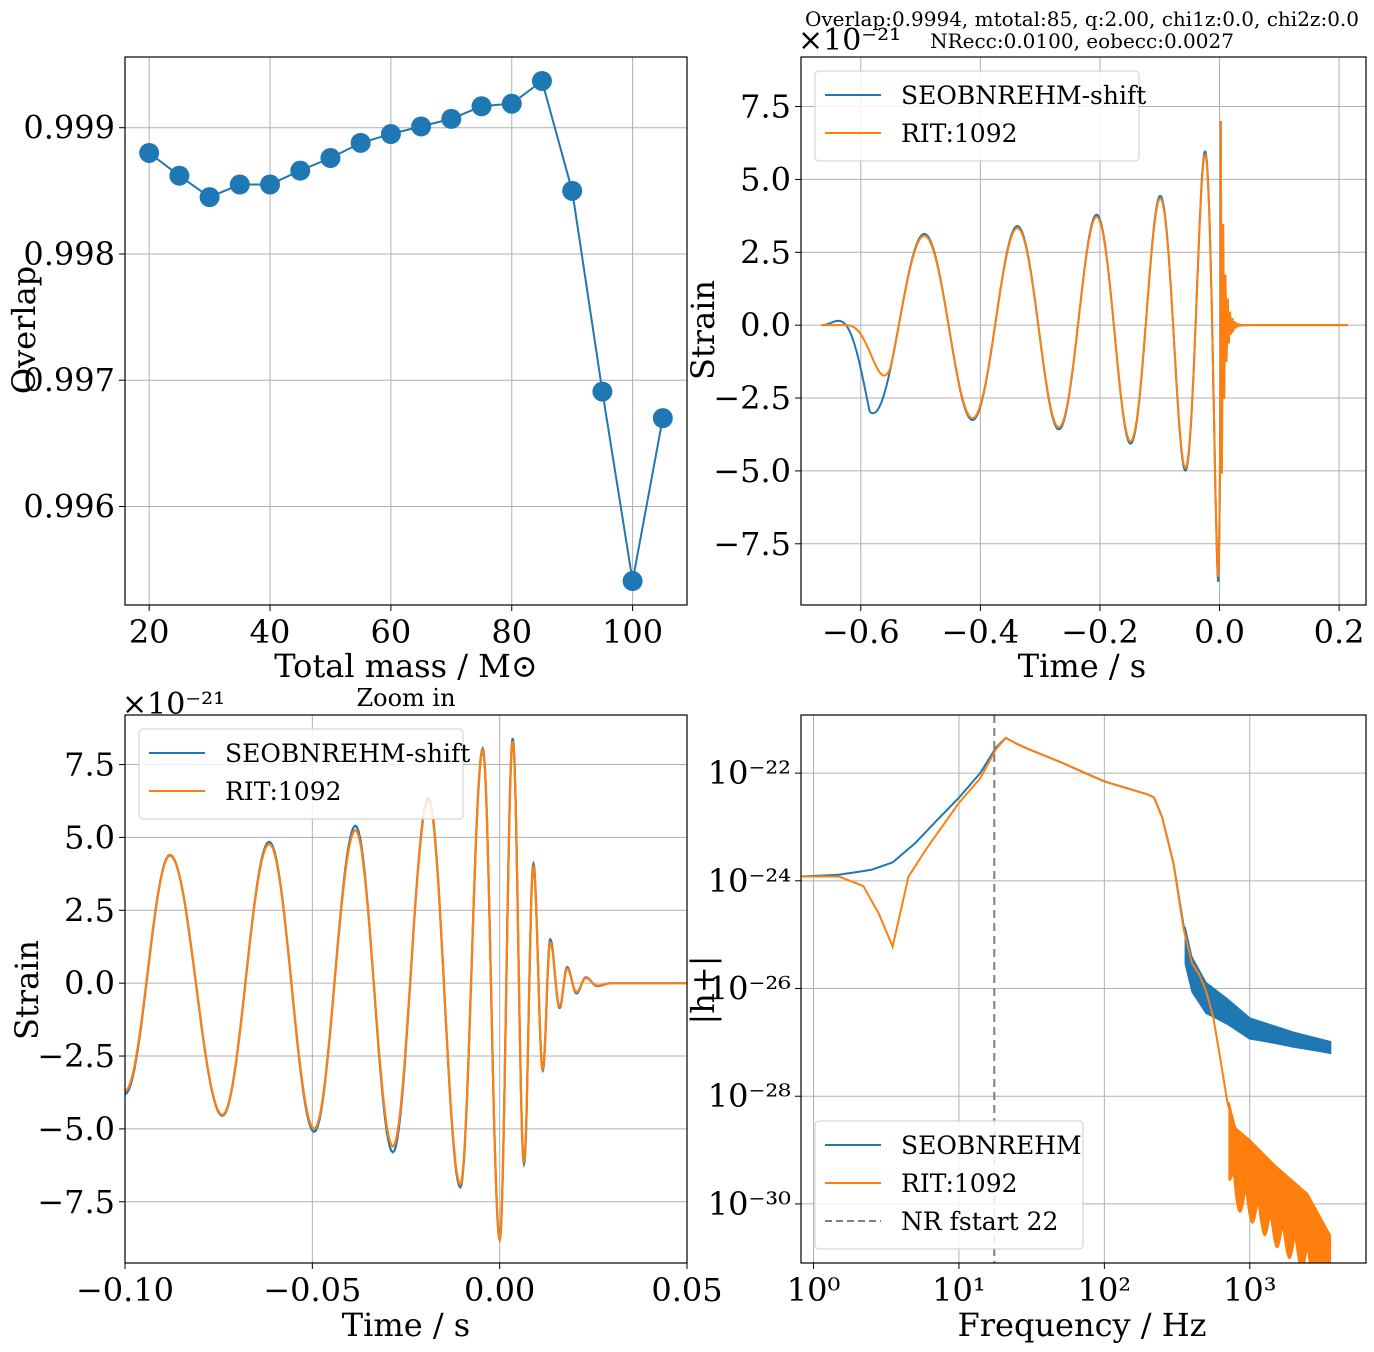  I want to click on chart-subtitle: NRecc:0.0100, eobecc:0.0027, so click(1082, 41).